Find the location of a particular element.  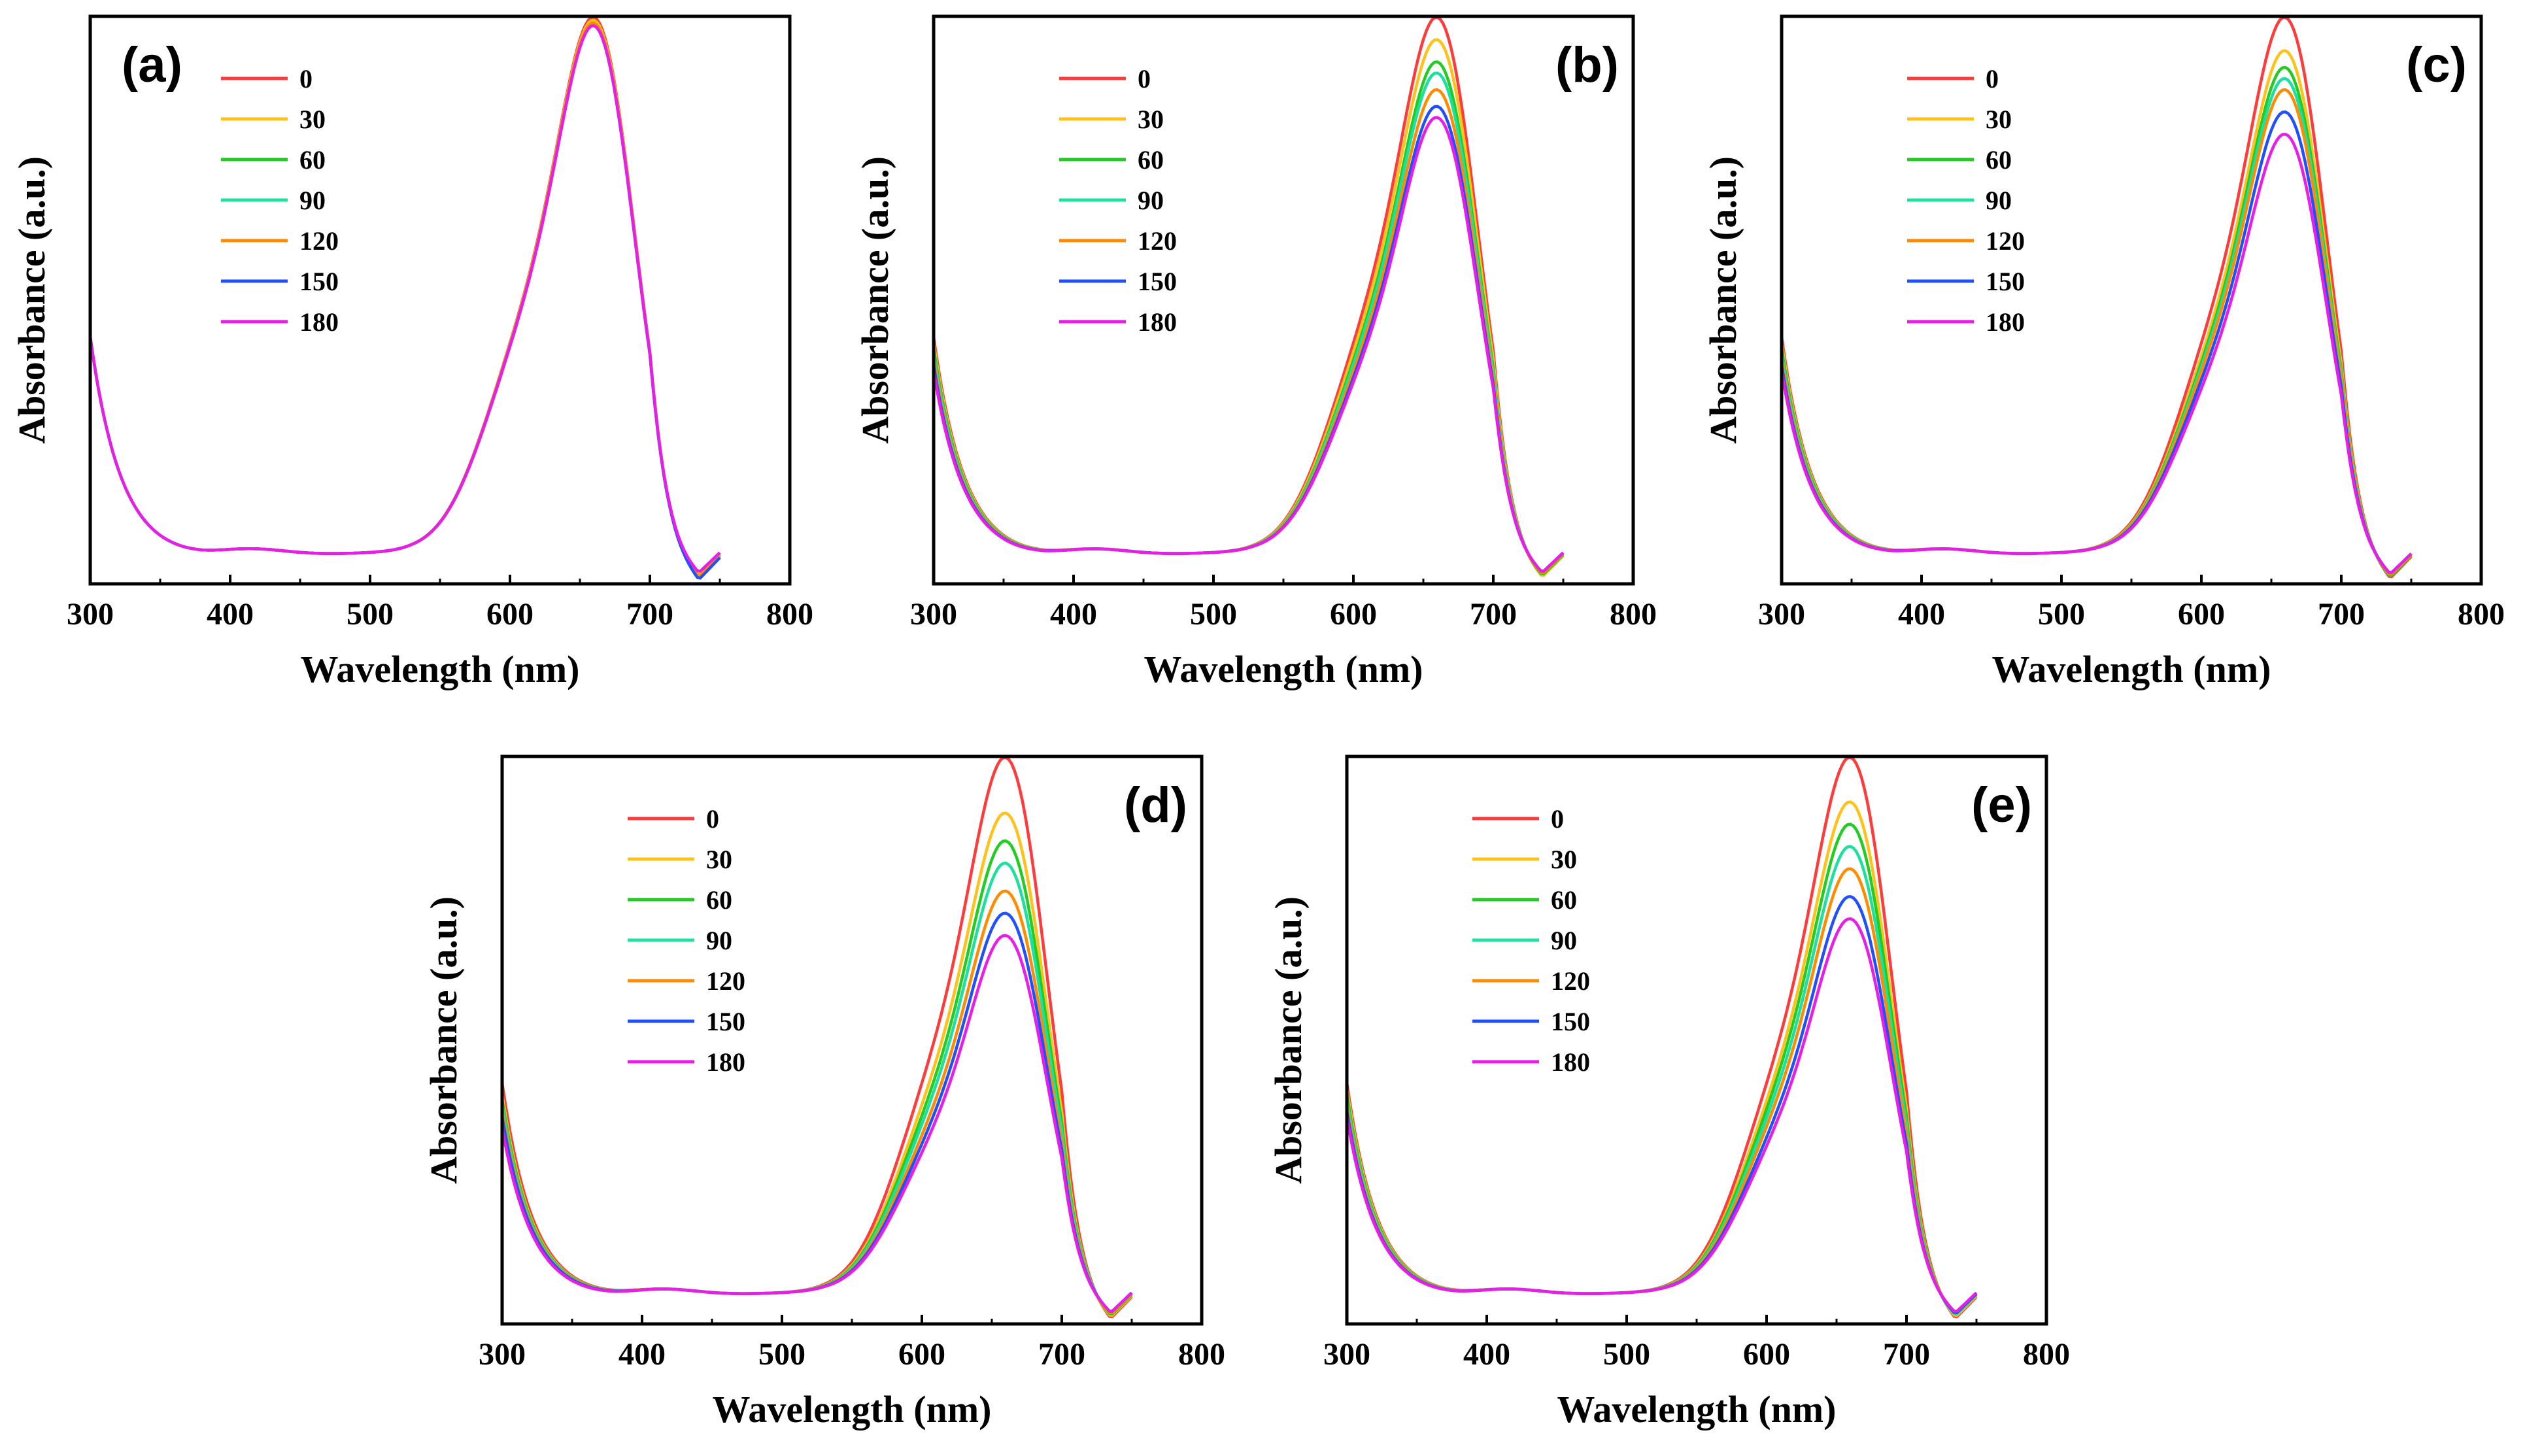

panel-label: (d) is located at coordinates (1156, 805).